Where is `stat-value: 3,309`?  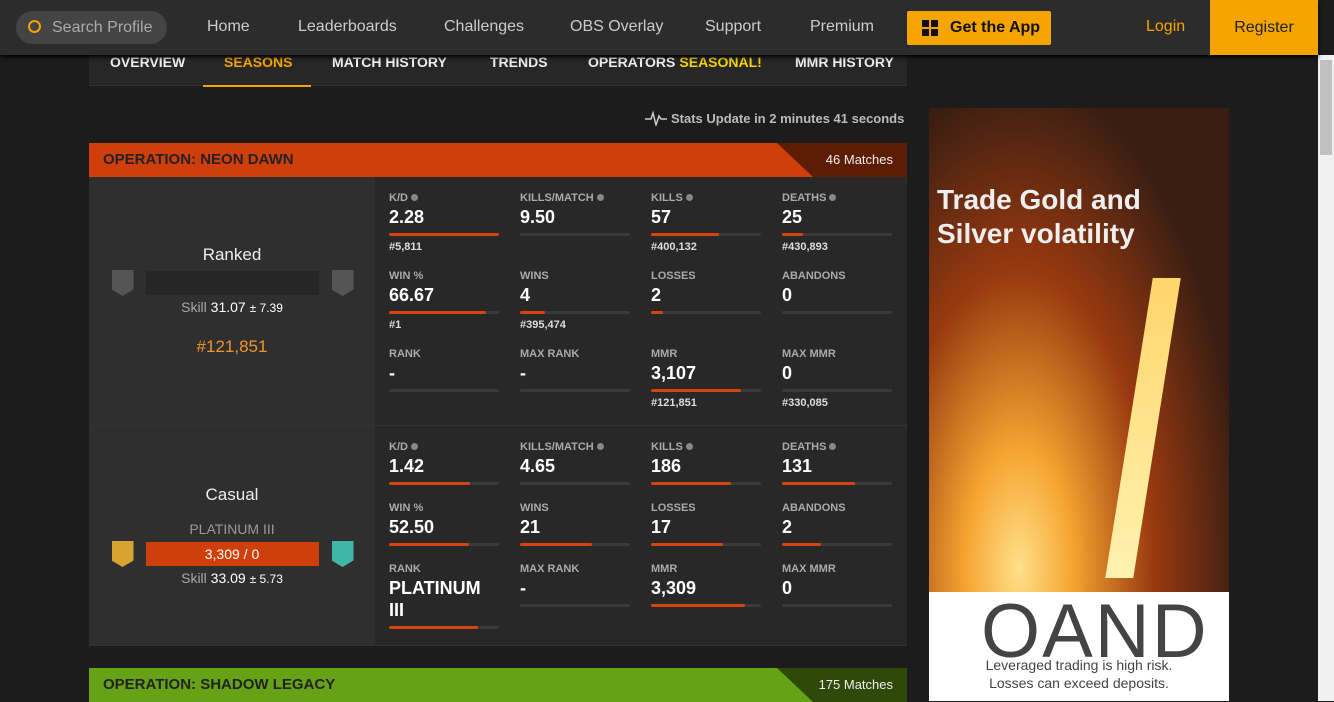 stat-value: 3,309 is located at coordinates (674, 588).